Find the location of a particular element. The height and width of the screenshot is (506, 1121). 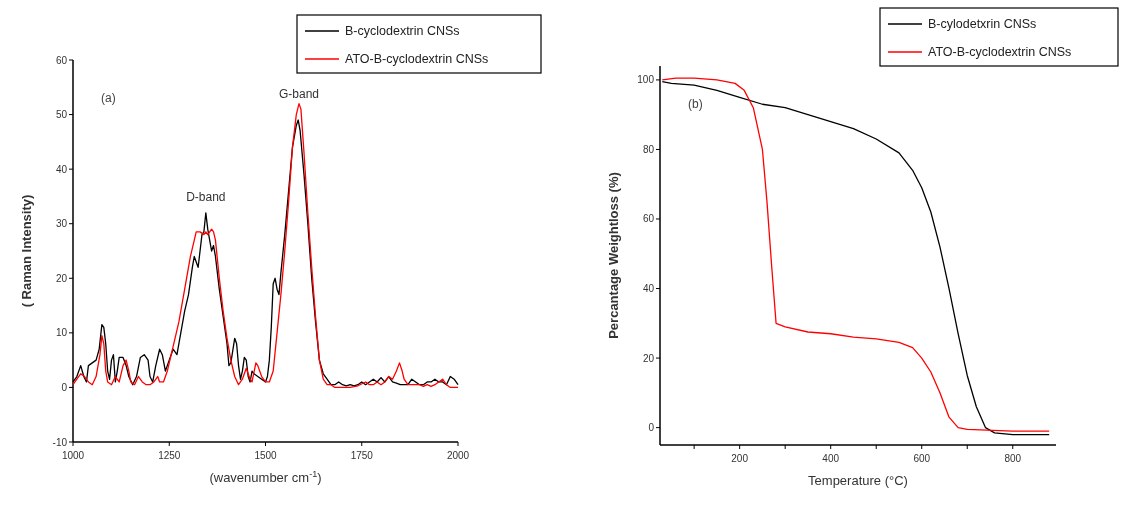

annotation: D-band is located at coordinates (206, 197).